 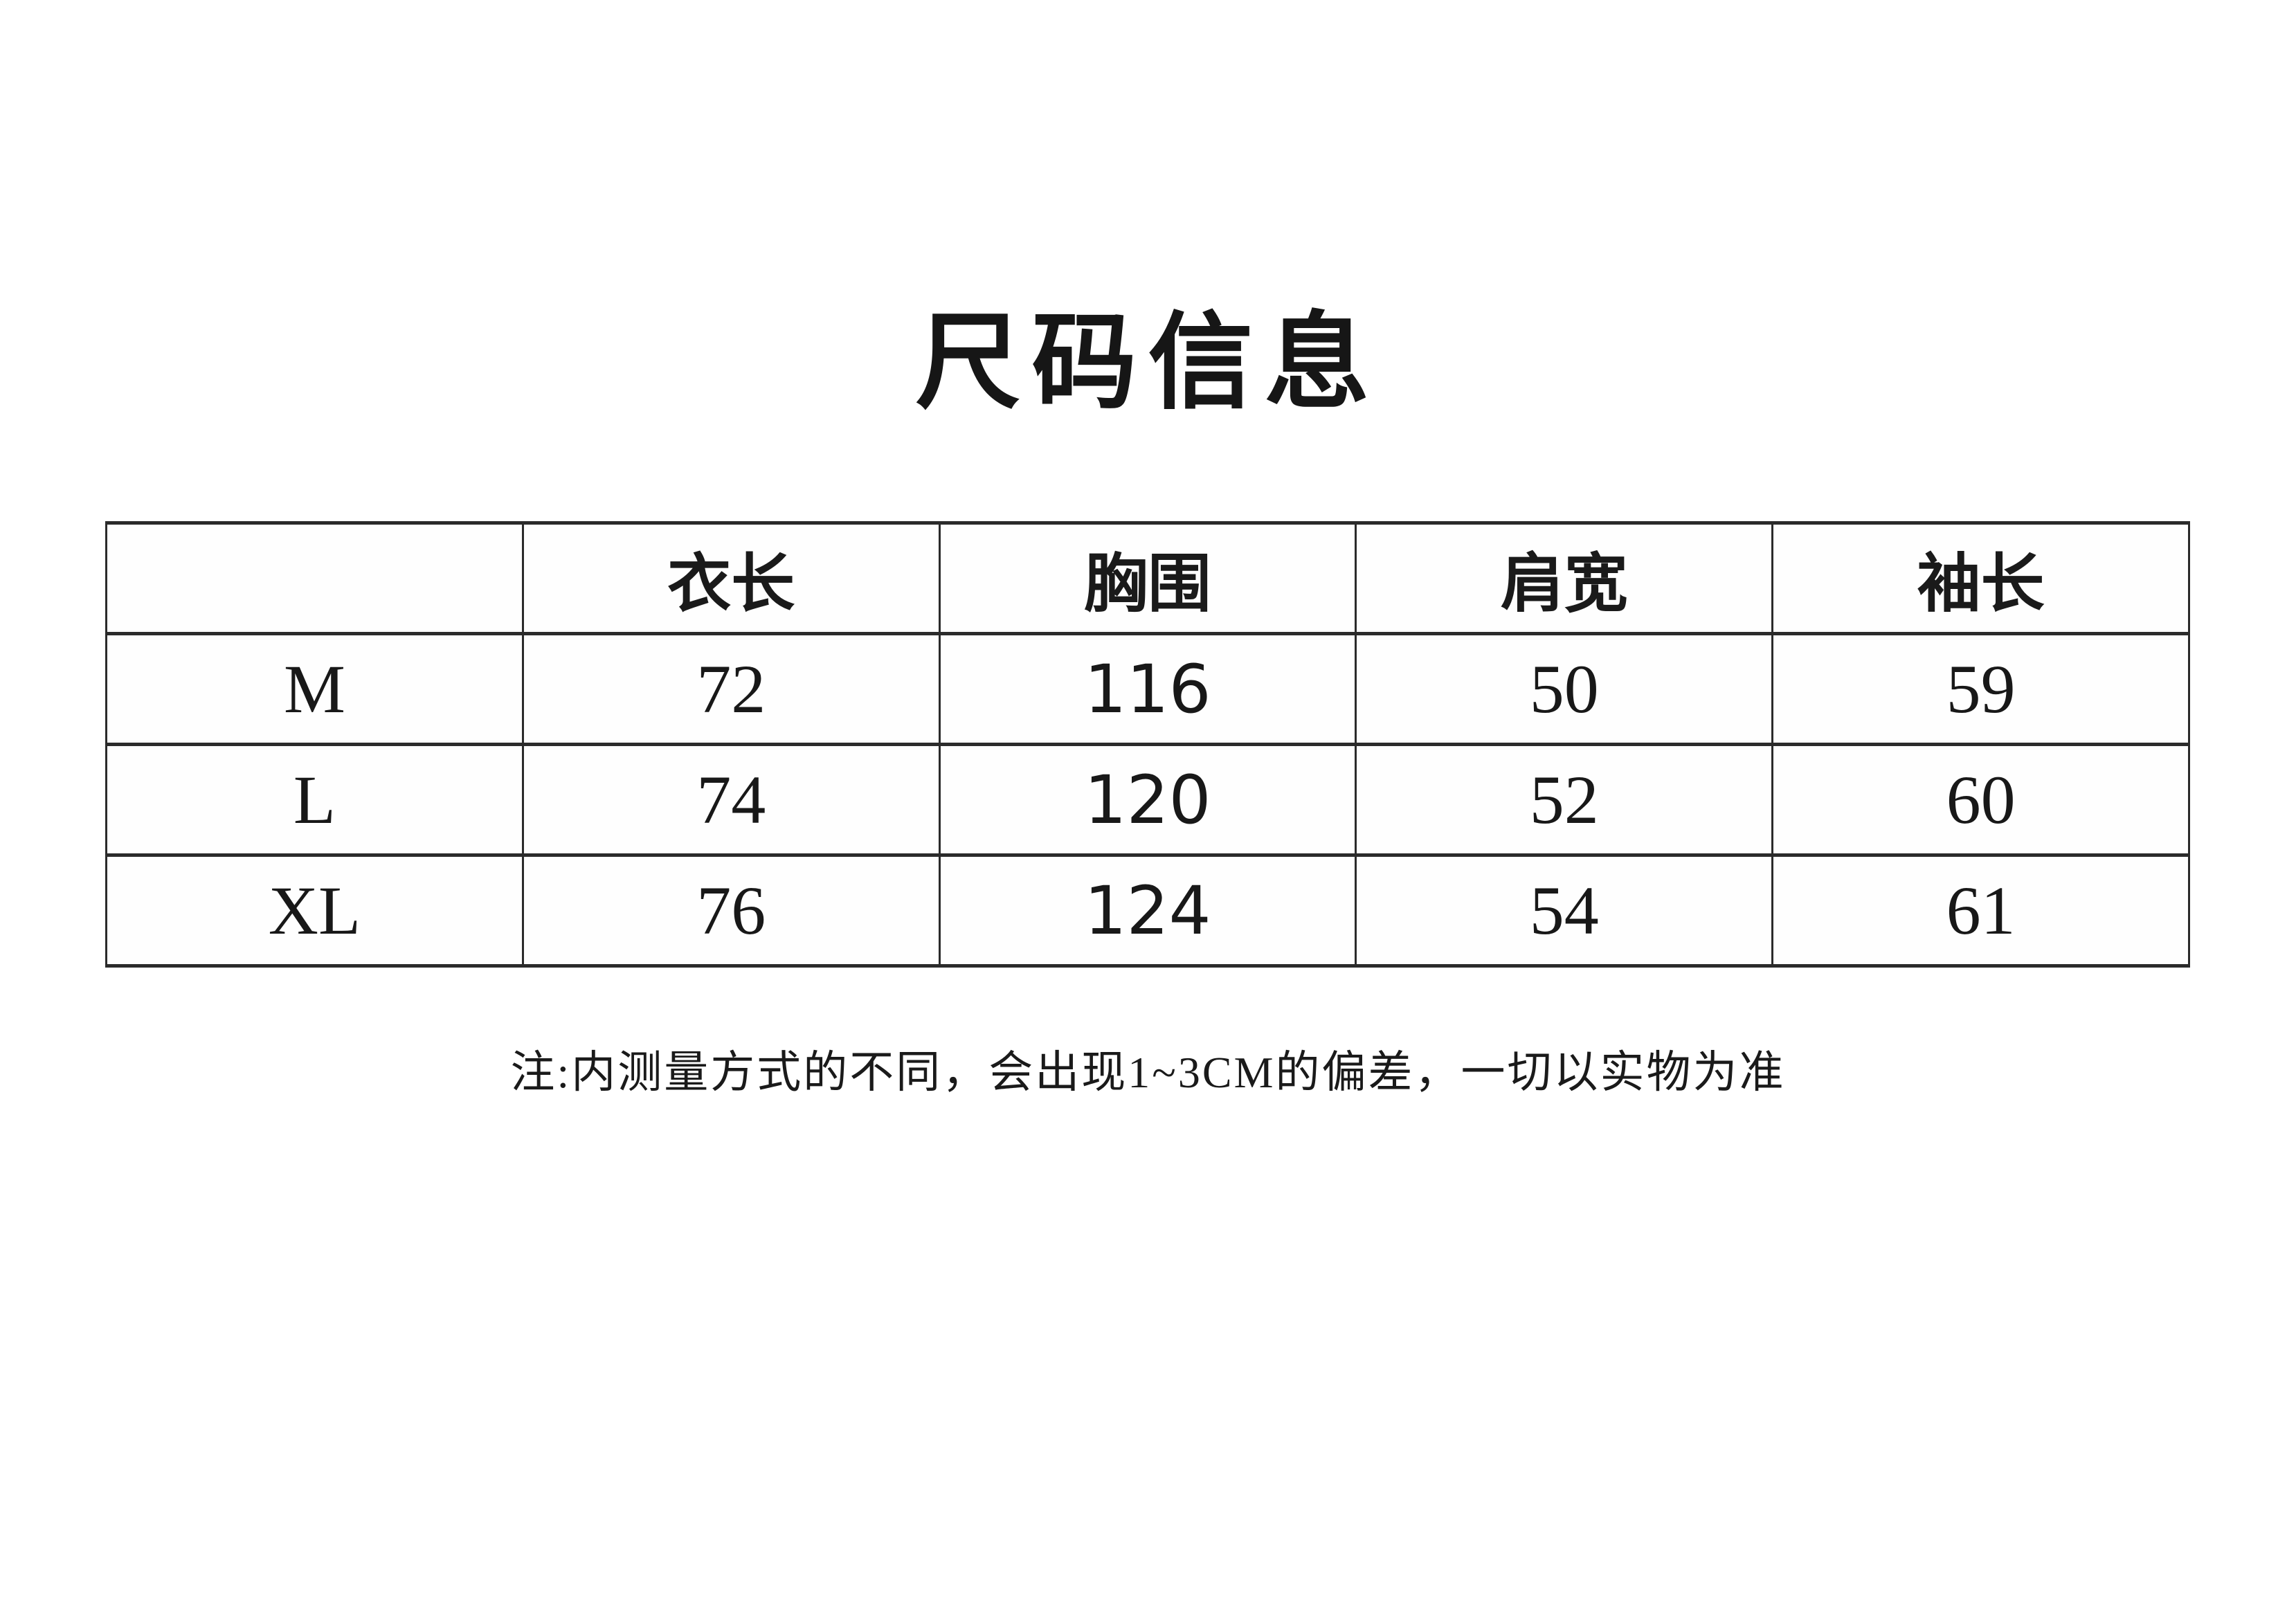 What do you see at coordinates (314, 910) in the screenshot?
I see `size-label-xl: XL` at bounding box center [314, 910].